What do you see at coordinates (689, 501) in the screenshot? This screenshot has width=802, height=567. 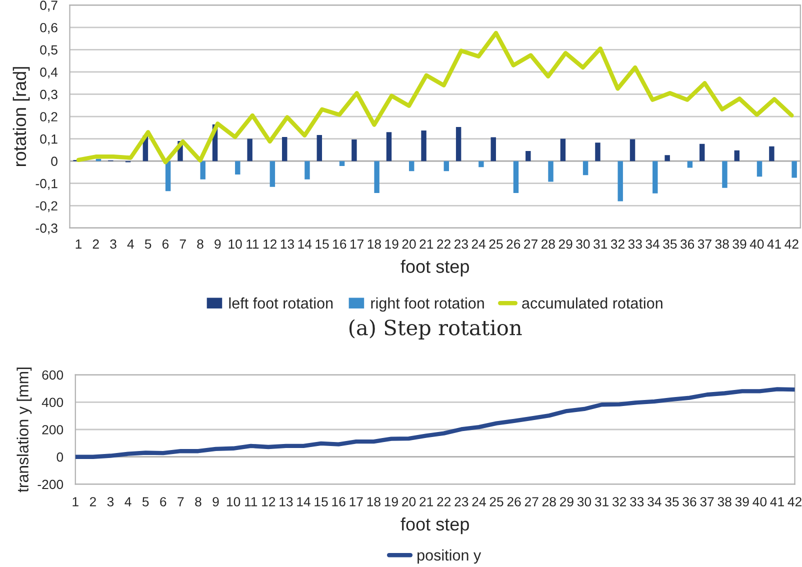 I see `x-tick-label: 36` at bounding box center [689, 501].